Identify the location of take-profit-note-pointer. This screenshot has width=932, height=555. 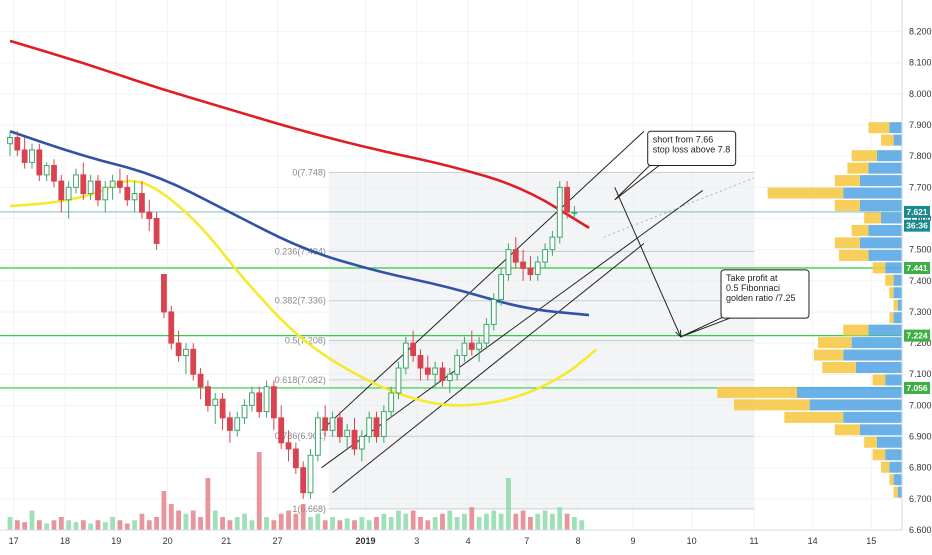
(708, 326).